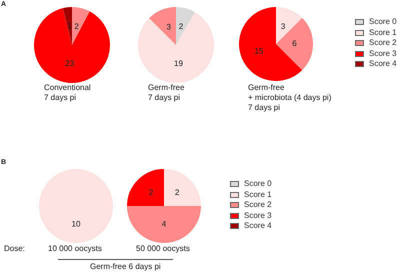  I want to click on data-label: 6, so click(295, 43).